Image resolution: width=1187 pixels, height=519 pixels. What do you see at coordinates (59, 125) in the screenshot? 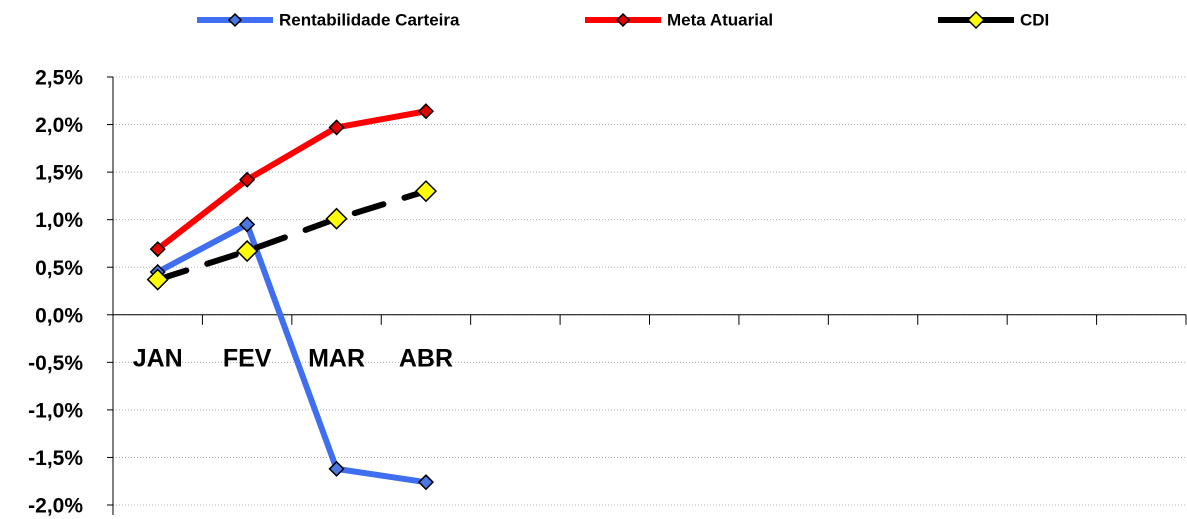
I see `y-tick-label: 2,0%` at bounding box center [59, 125].